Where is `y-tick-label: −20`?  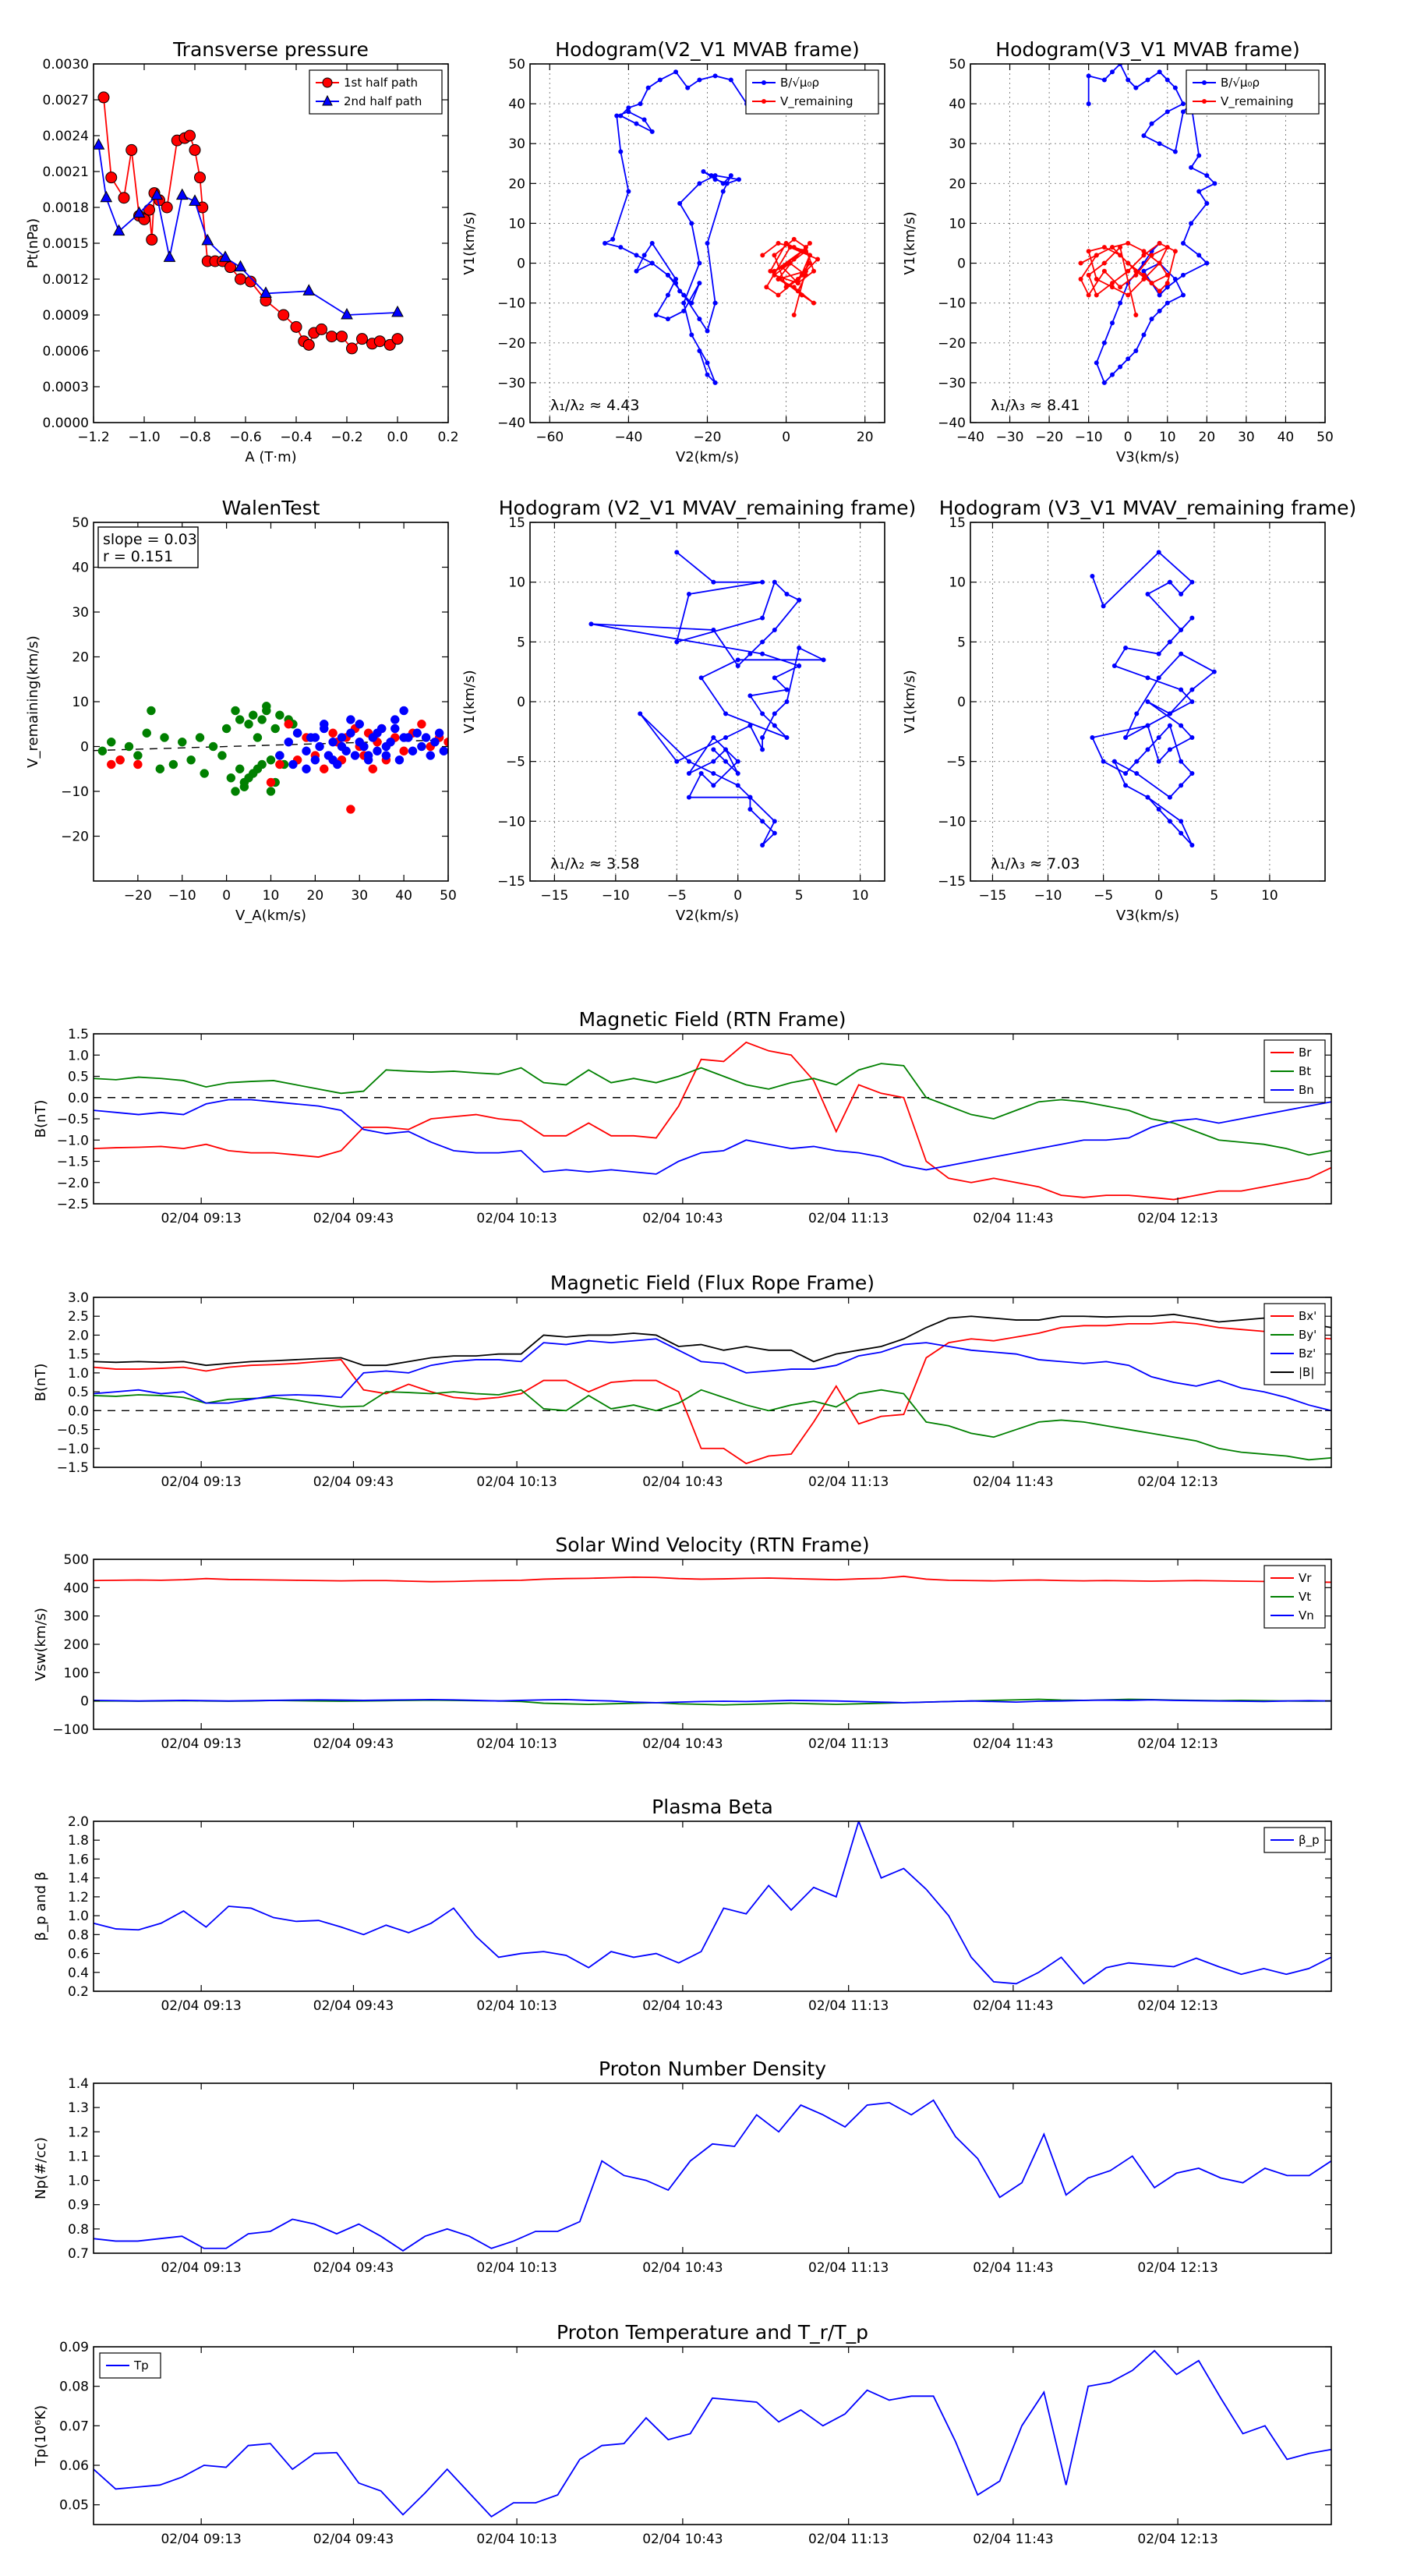 y-tick-label: −20 is located at coordinates (511, 344).